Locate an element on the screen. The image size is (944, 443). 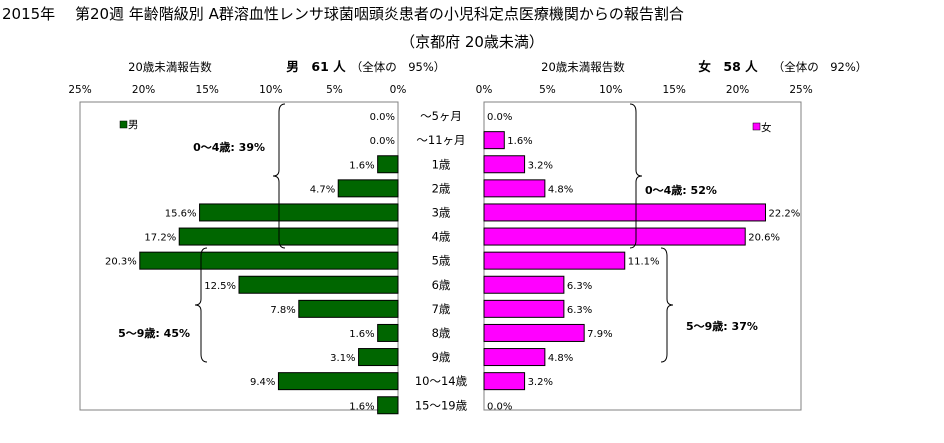
female-legend-label: 女 is located at coordinates (766, 127).